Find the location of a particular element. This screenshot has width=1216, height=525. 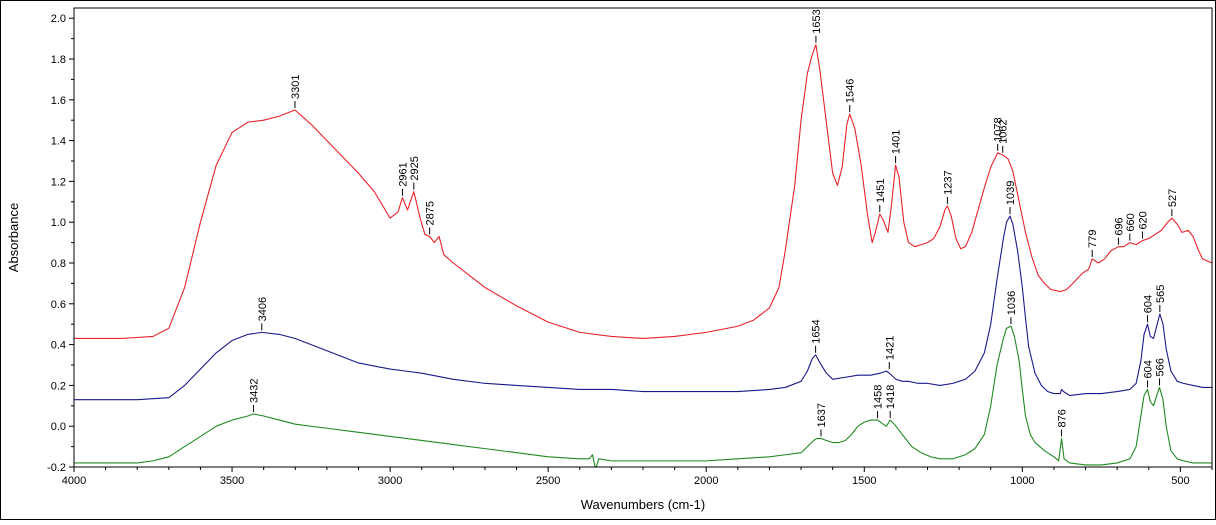

peak-annotation: 1062 is located at coordinates (1004, 136).